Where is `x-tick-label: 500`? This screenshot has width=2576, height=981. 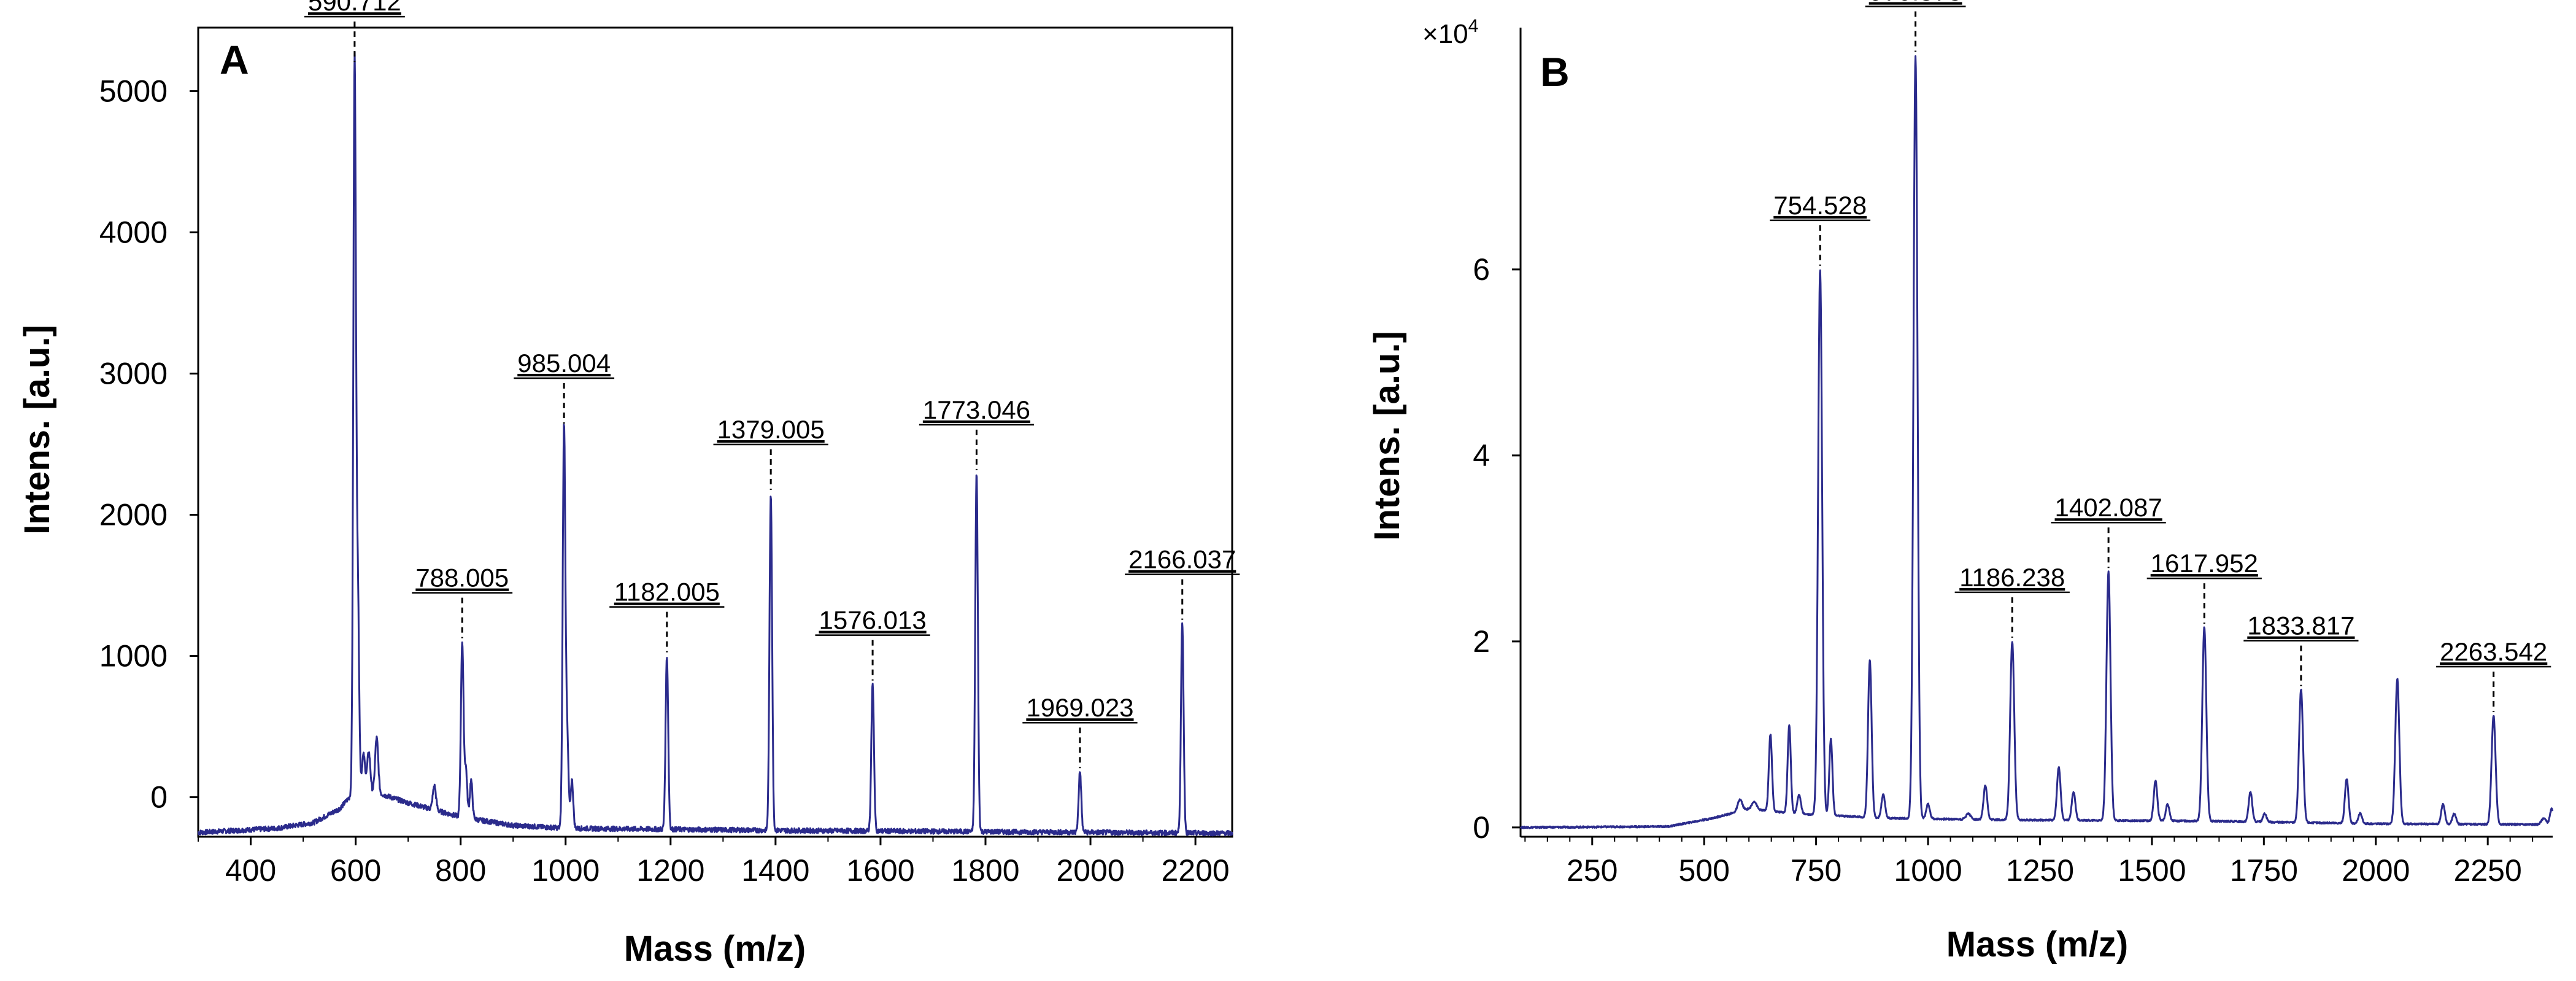
x-tick-label: 500 is located at coordinates (1703, 870).